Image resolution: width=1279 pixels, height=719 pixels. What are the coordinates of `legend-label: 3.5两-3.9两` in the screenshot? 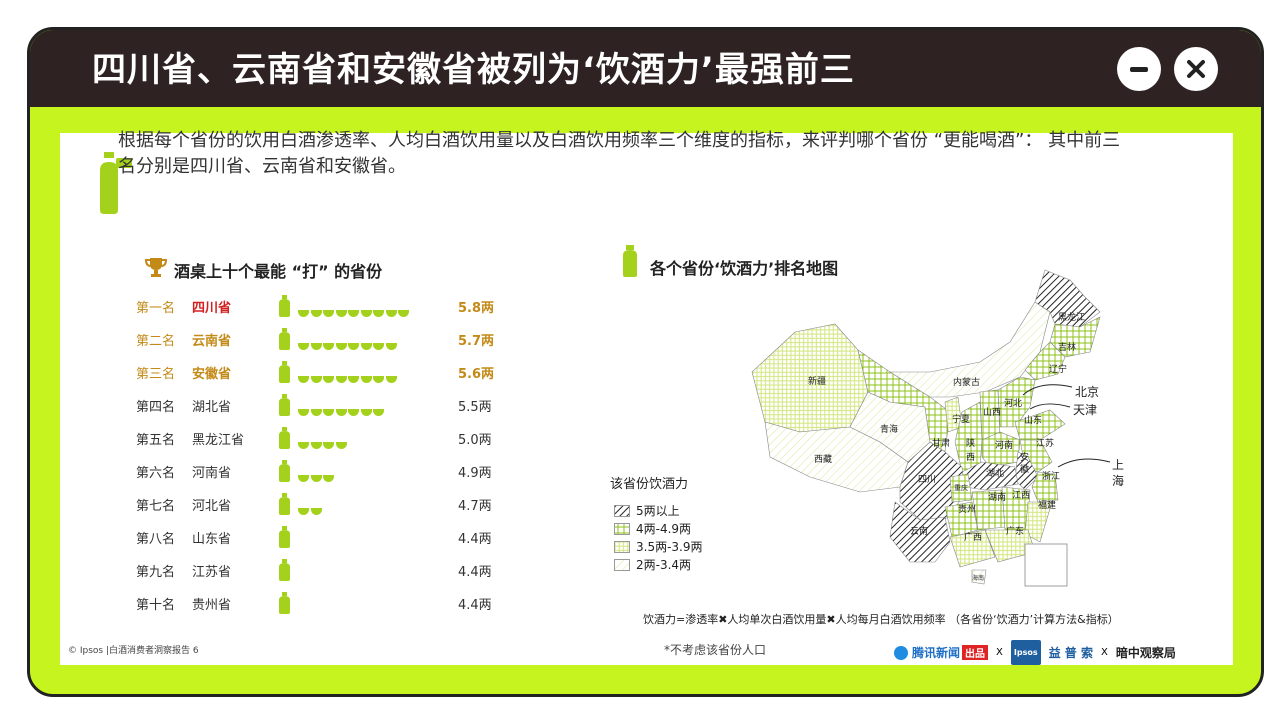 It's located at (669, 547).